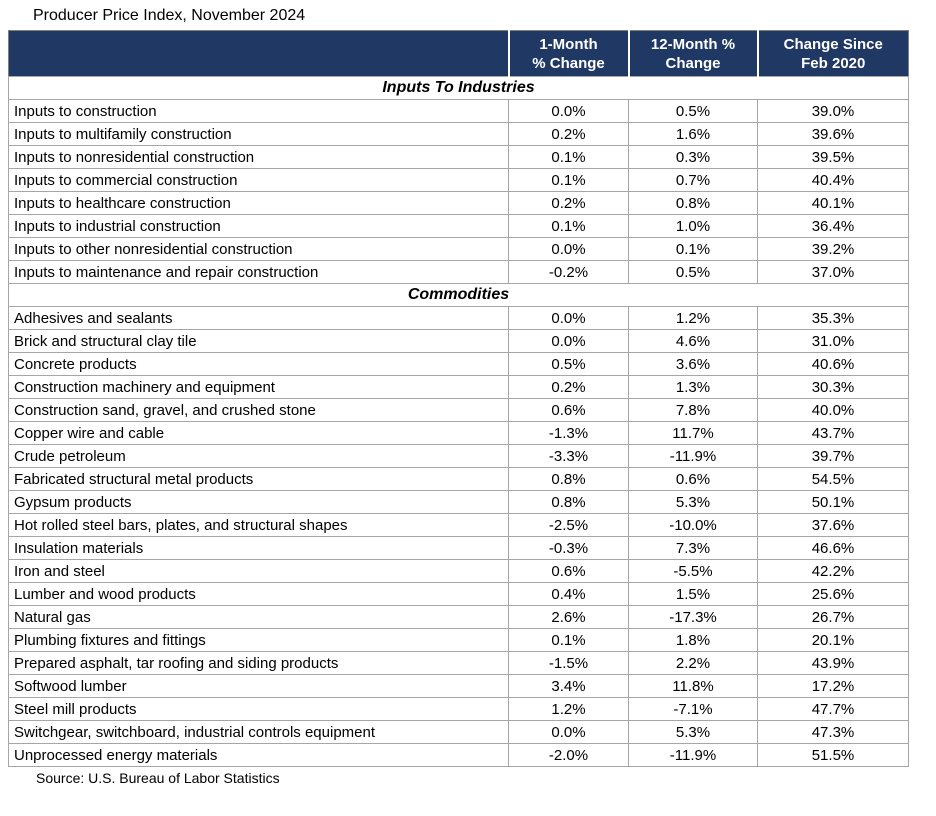  Describe the element at coordinates (833, 663) in the screenshot. I see `value-cell-since_feb_2020: 43.9%` at that location.